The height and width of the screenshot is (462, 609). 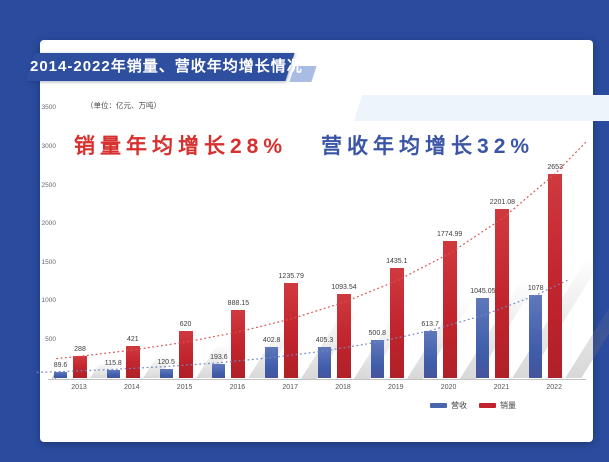 What do you see at coordinates (185, 324) in the screenshot?
I see `sales-value-label: 620` at bounding box center [185, 324].